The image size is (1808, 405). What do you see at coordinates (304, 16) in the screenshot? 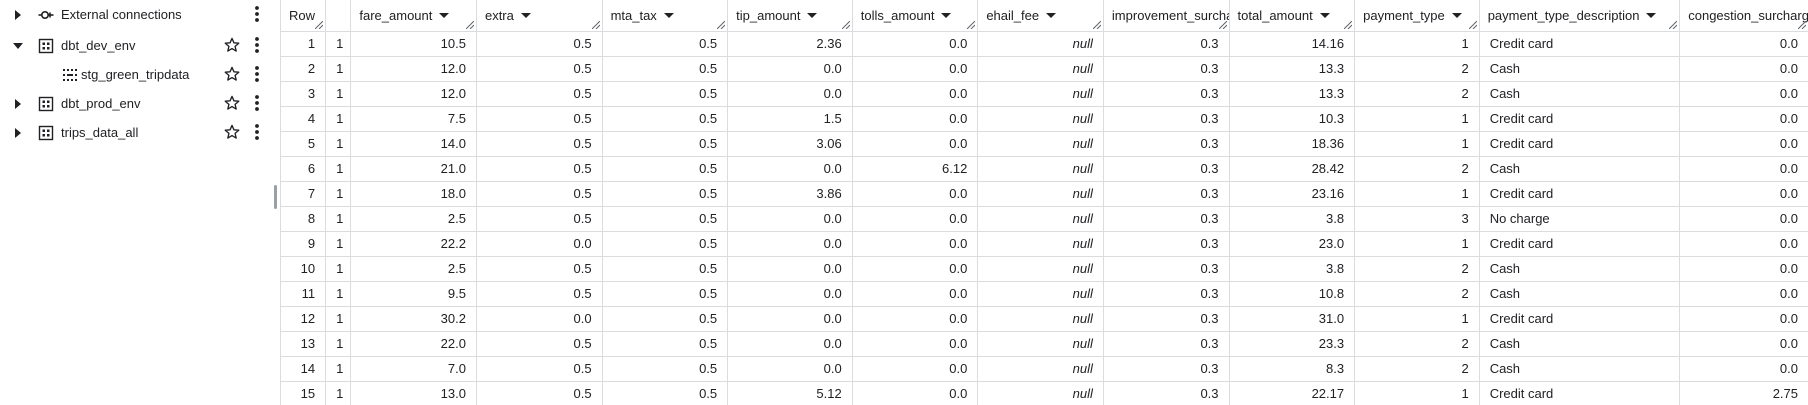
I see `column-header-row: Row` at bounding box center [304, 16].